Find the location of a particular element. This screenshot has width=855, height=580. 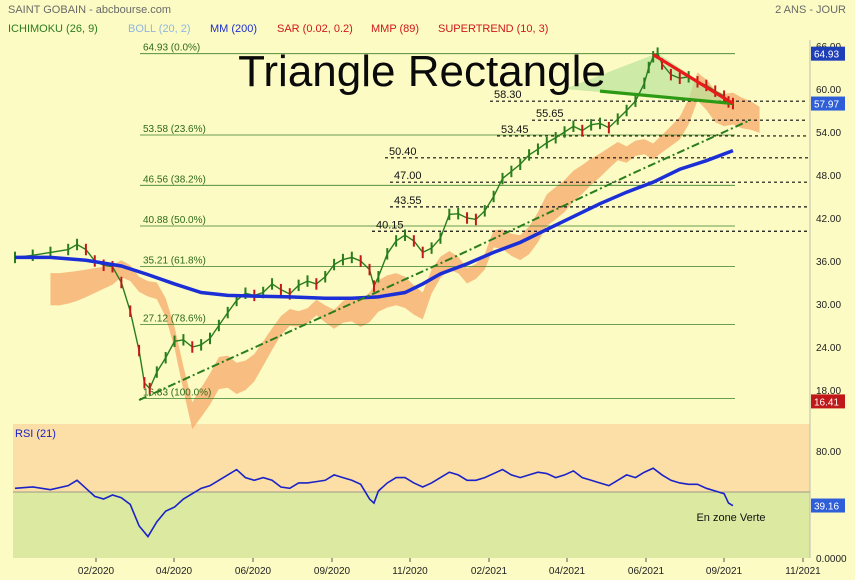

support-level-label: 50.40 is located at coordinates (403, 152).